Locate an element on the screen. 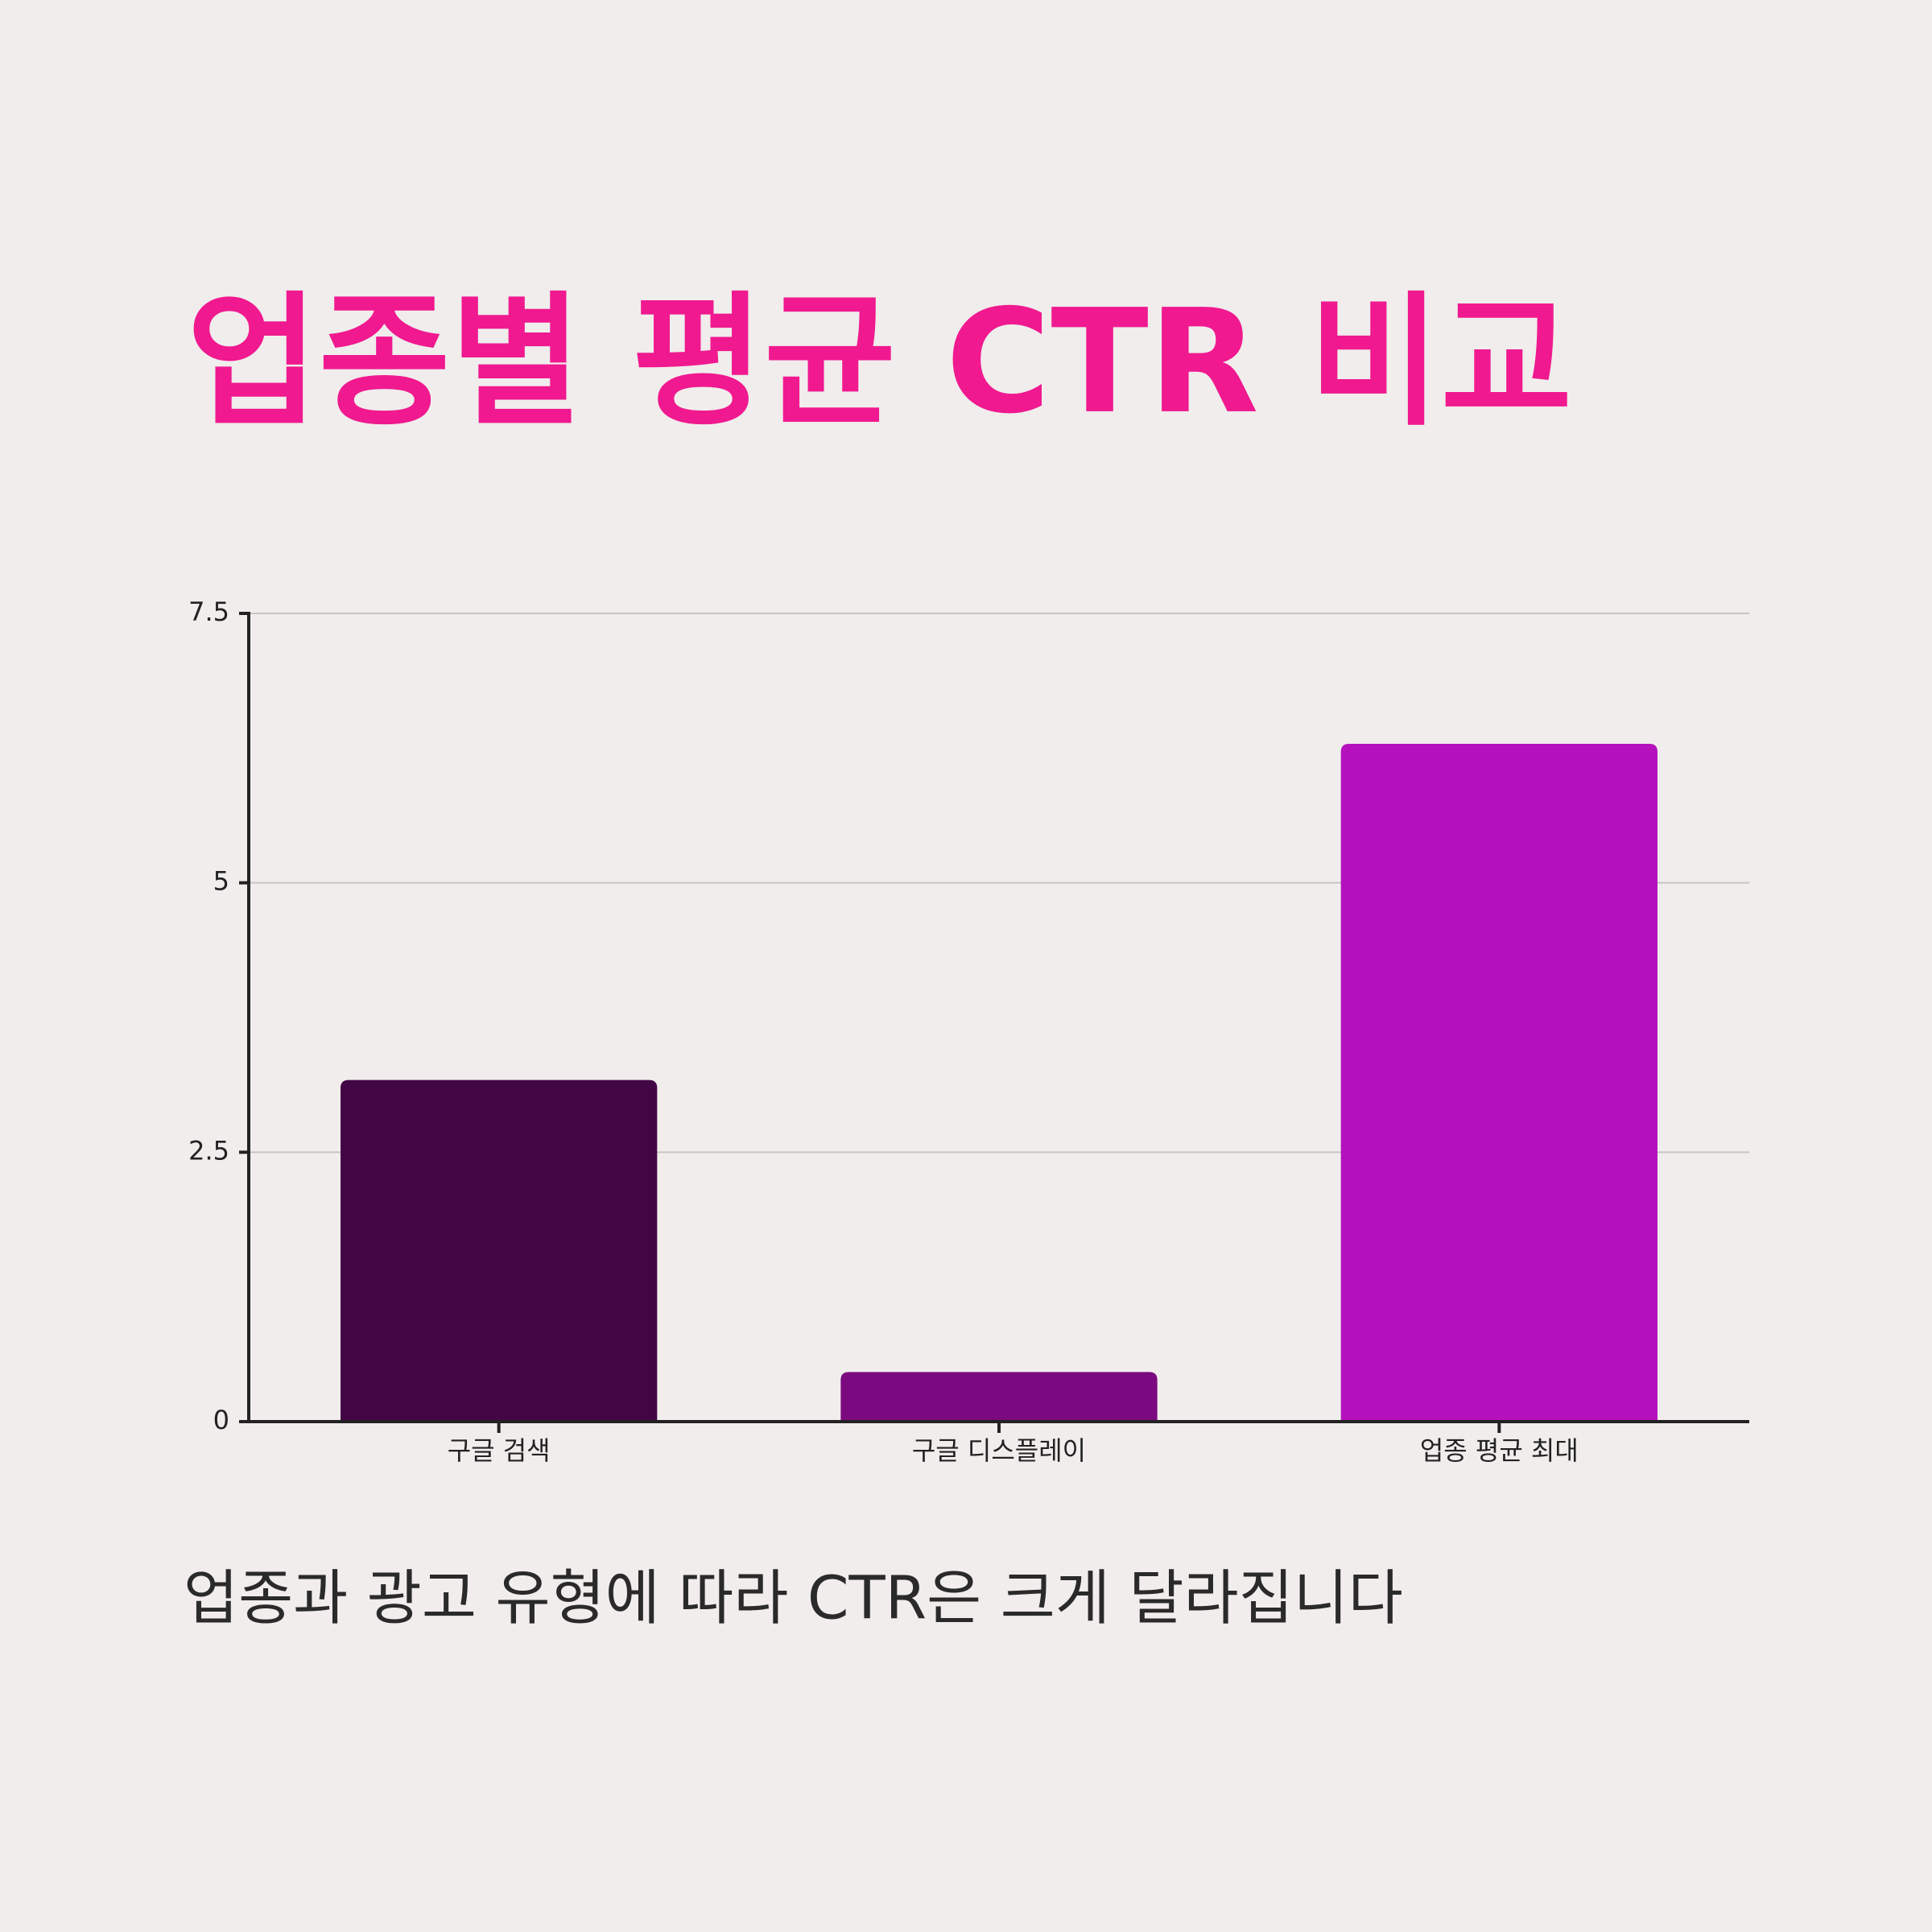  x-tick-label: 구글 디스플레이 is located at coordinates (999, 1450).